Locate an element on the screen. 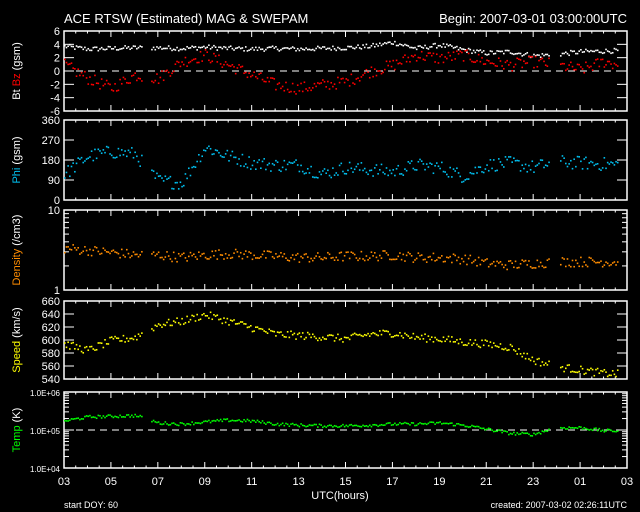 This screenshot has width=640, height=512. y-axis-label: Phi (gsm) is located at coordinates (17, 159).